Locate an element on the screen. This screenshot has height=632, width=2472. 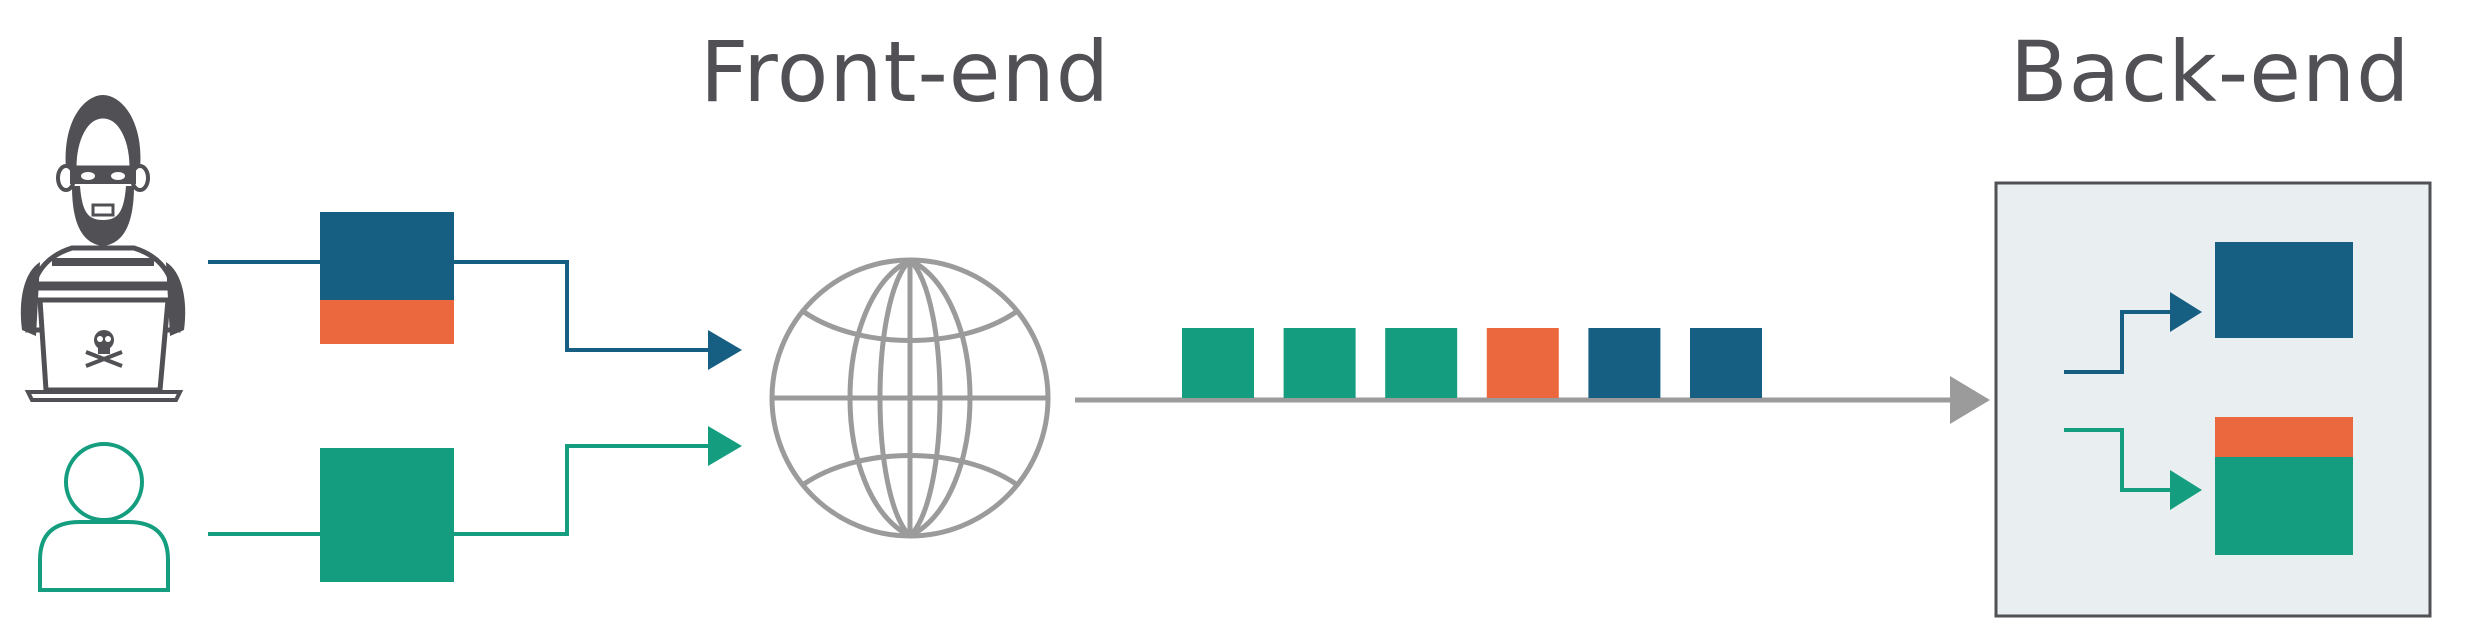
attacker-connector is located at coordinates (475, 315).